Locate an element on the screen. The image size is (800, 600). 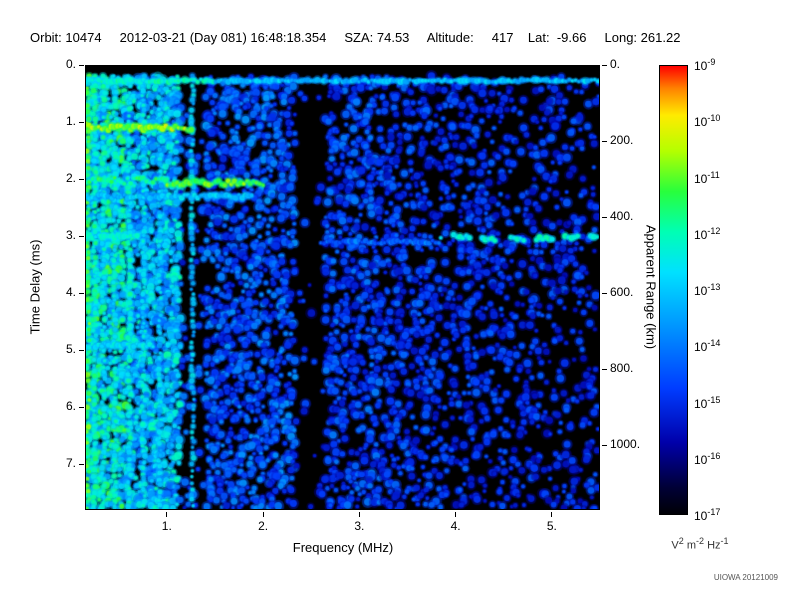
colorbar-tick-label: 10-13 is located at coordinates (707, 290).